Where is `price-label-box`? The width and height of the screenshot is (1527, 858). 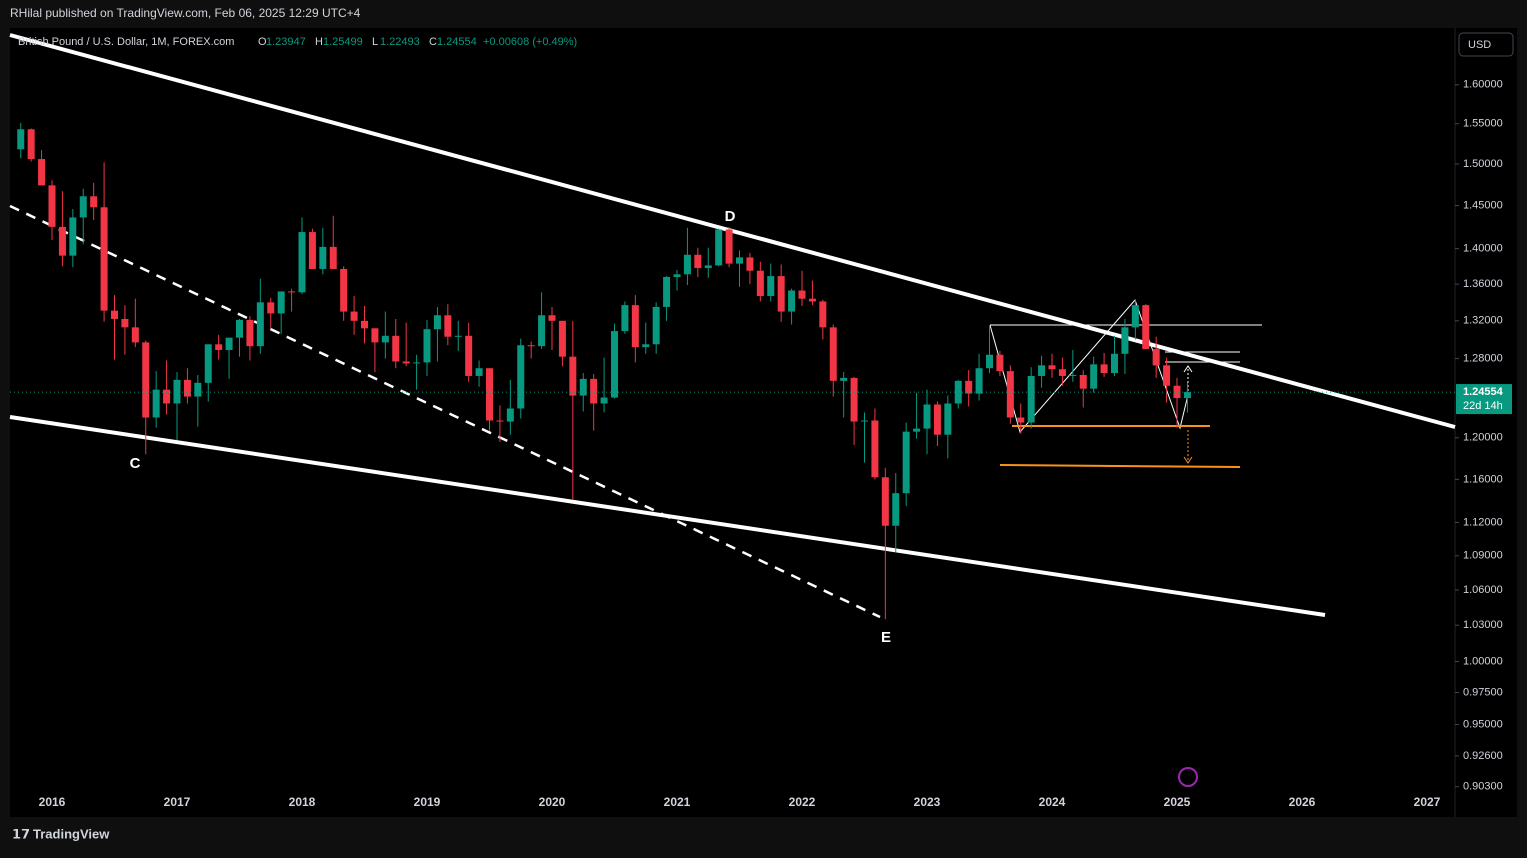
price-label-box is located at coordinates (1484, 399).